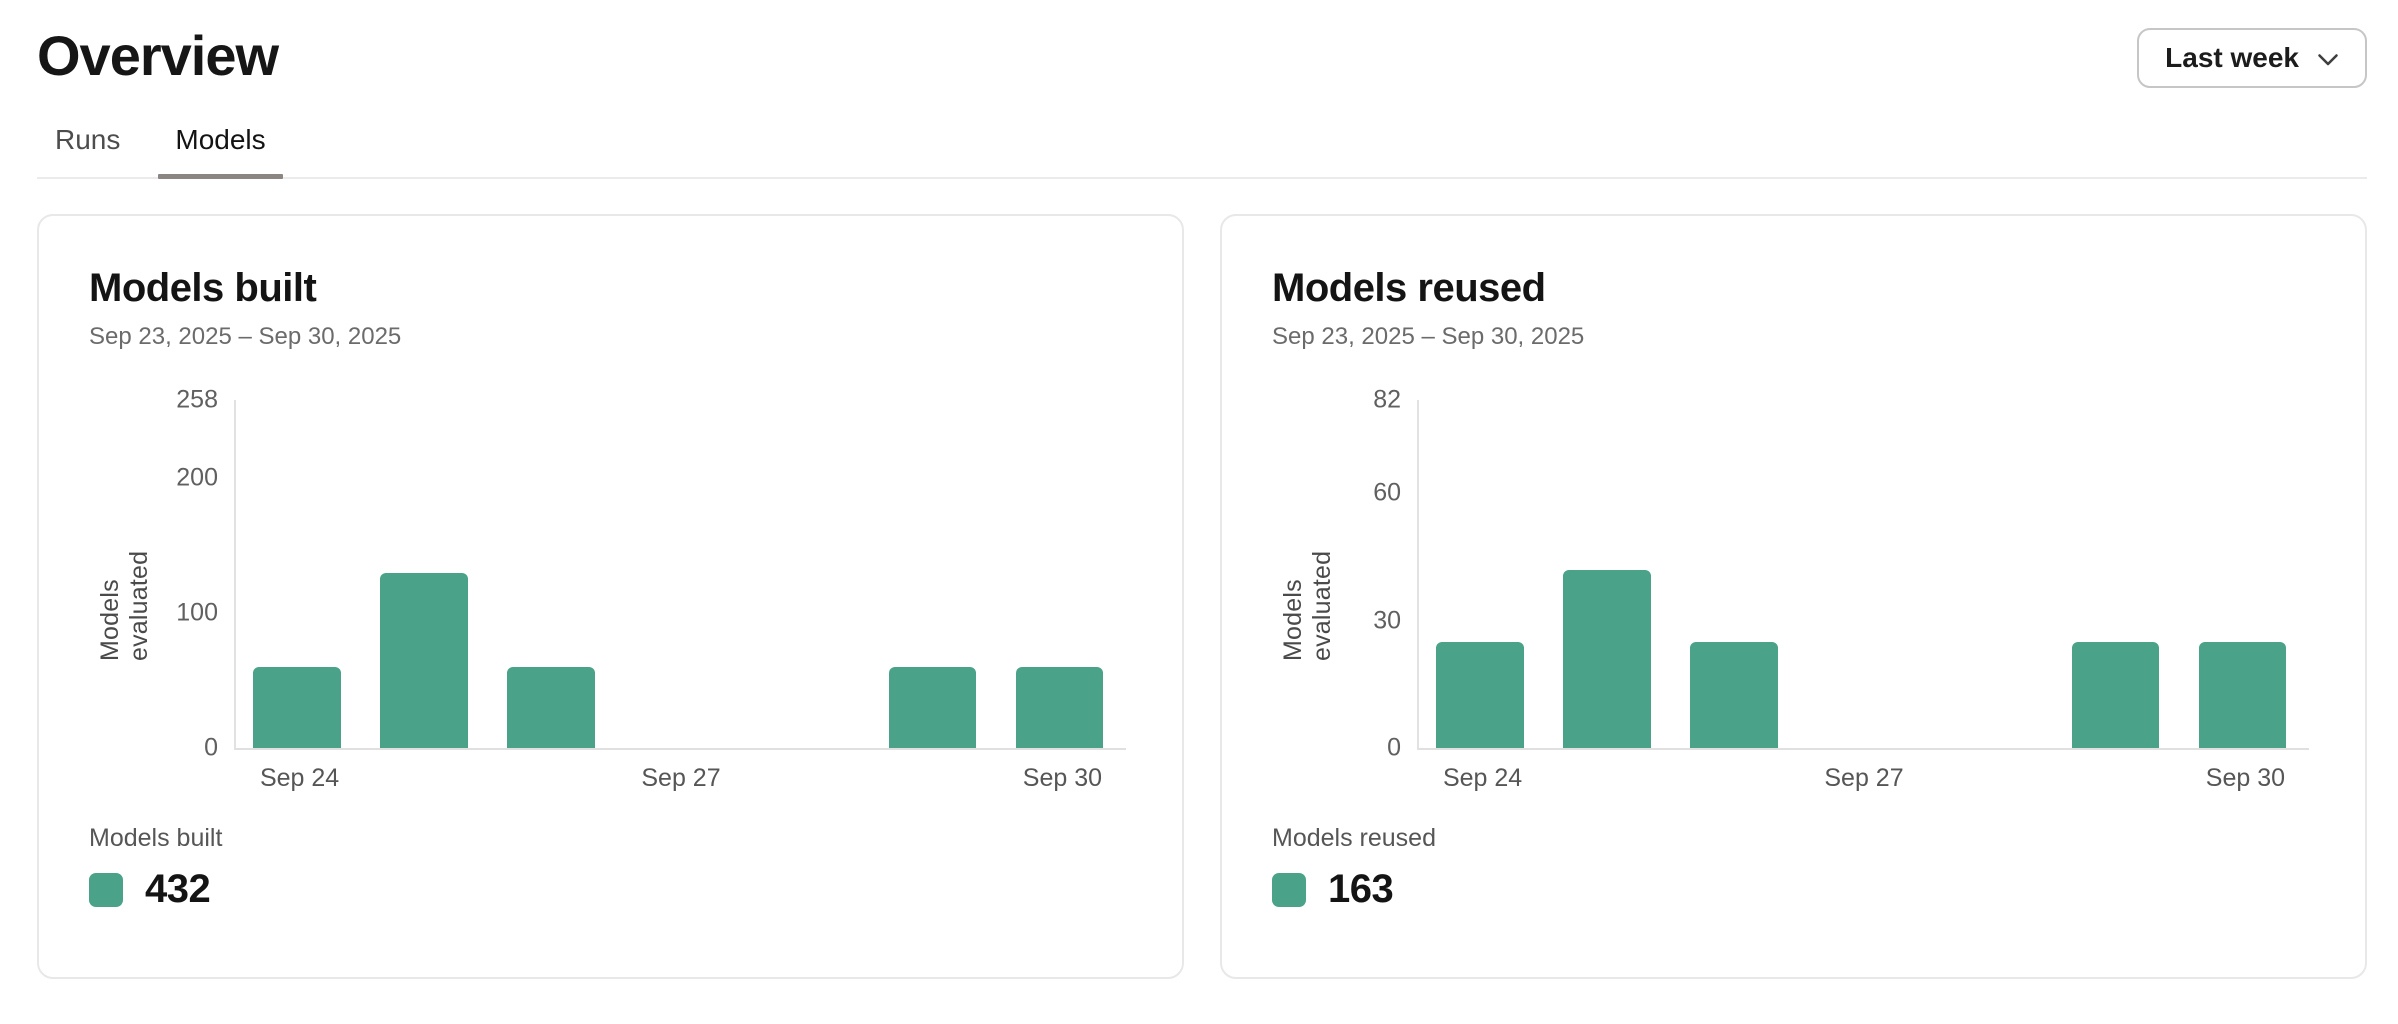 The image size is (2398, 1024). What do you see at coordinates (1354, 838) in the screenshot?
I see `legend-label: Models reused` at bounding box center [1354, 838].